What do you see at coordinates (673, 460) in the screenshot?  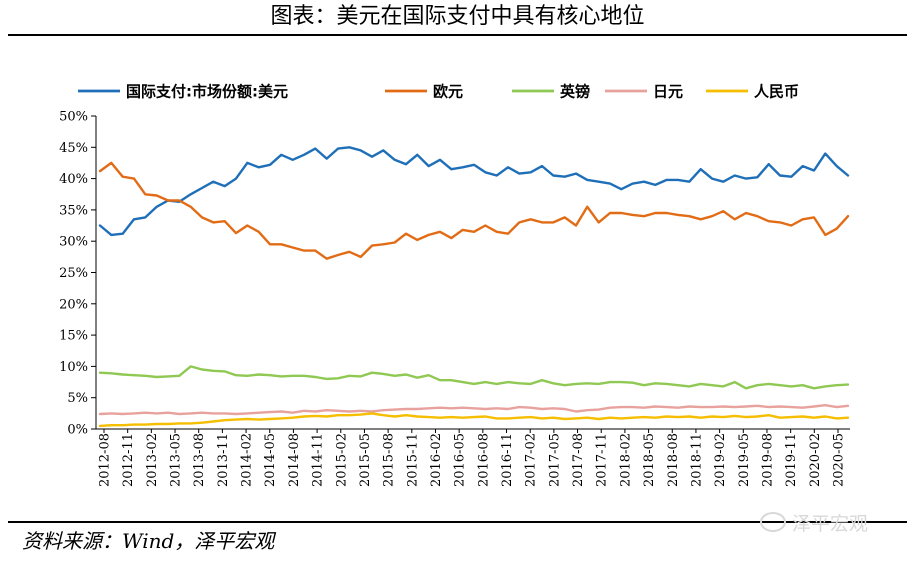 I see `x-tick-label: 2018-08` at bounding box center [673, 460].